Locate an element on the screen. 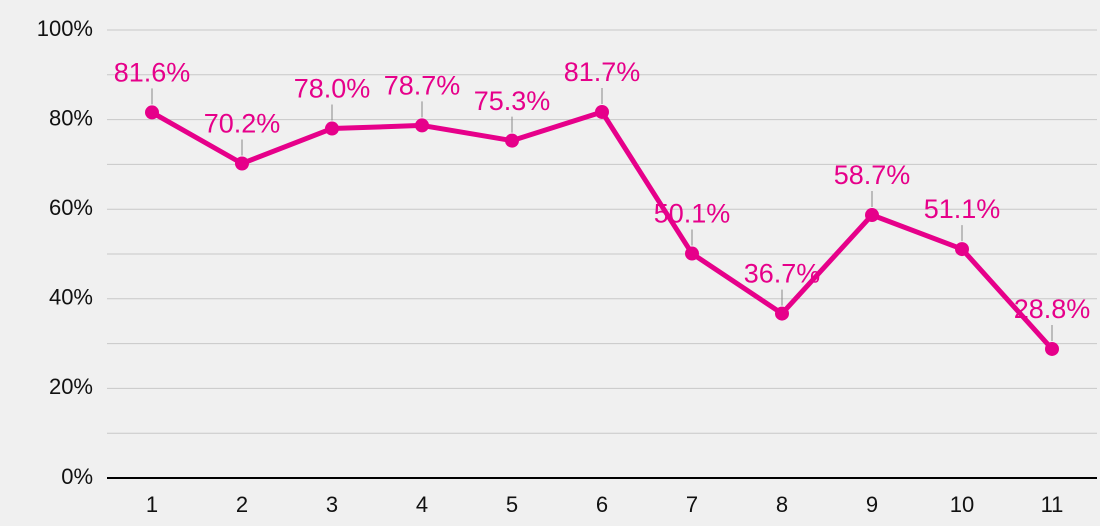 The width and height of the screenshot is (1100, 526). x-tick-label: 7 is located at coordinates (692, 504).